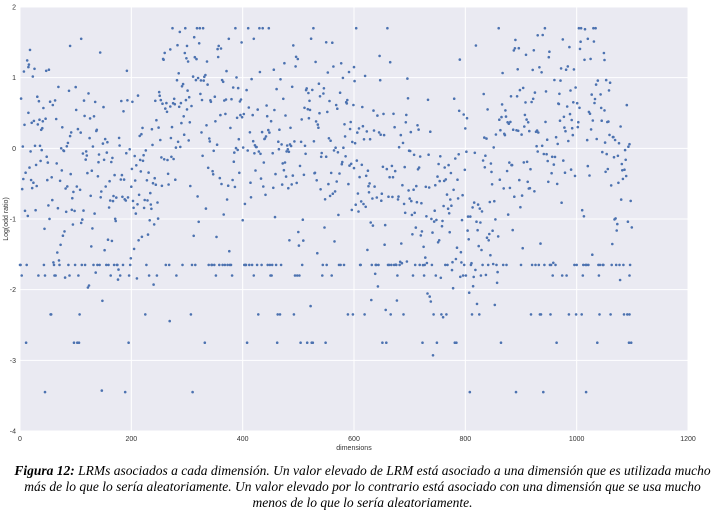 This screenshot has height=521, width=725. Describe the element at coordinates (13, 220) in the screenshot. I see `y-tick-label: -1` at that location.